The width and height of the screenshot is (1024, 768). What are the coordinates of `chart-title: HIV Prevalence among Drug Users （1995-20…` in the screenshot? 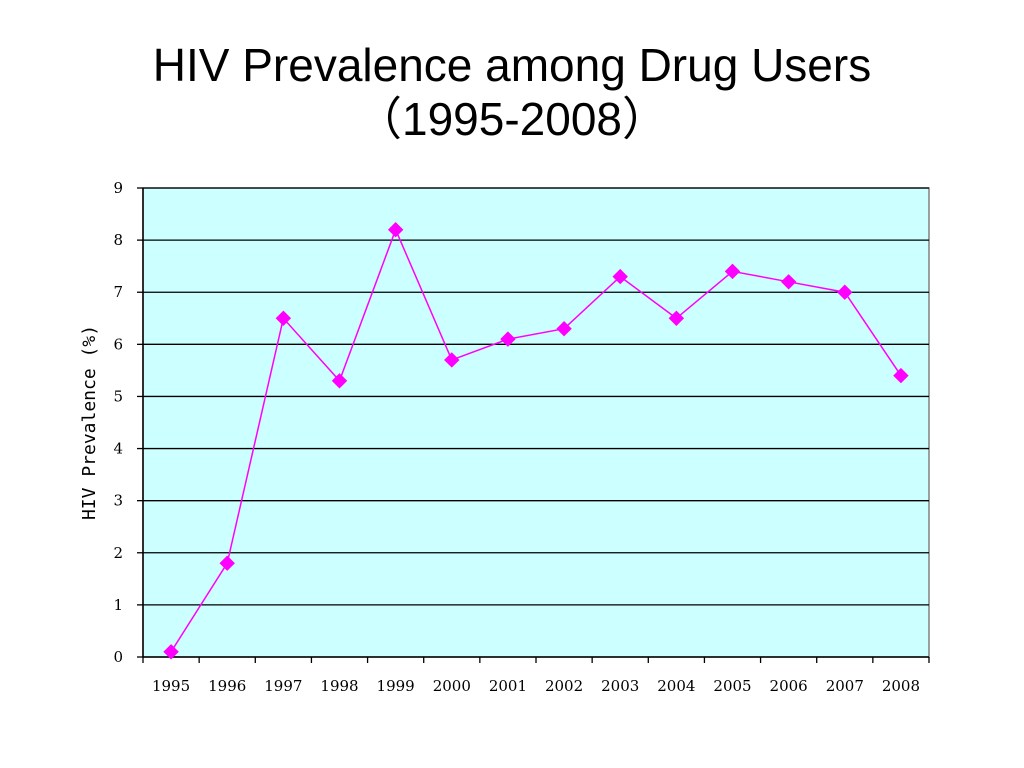 It's located at (512, 92).